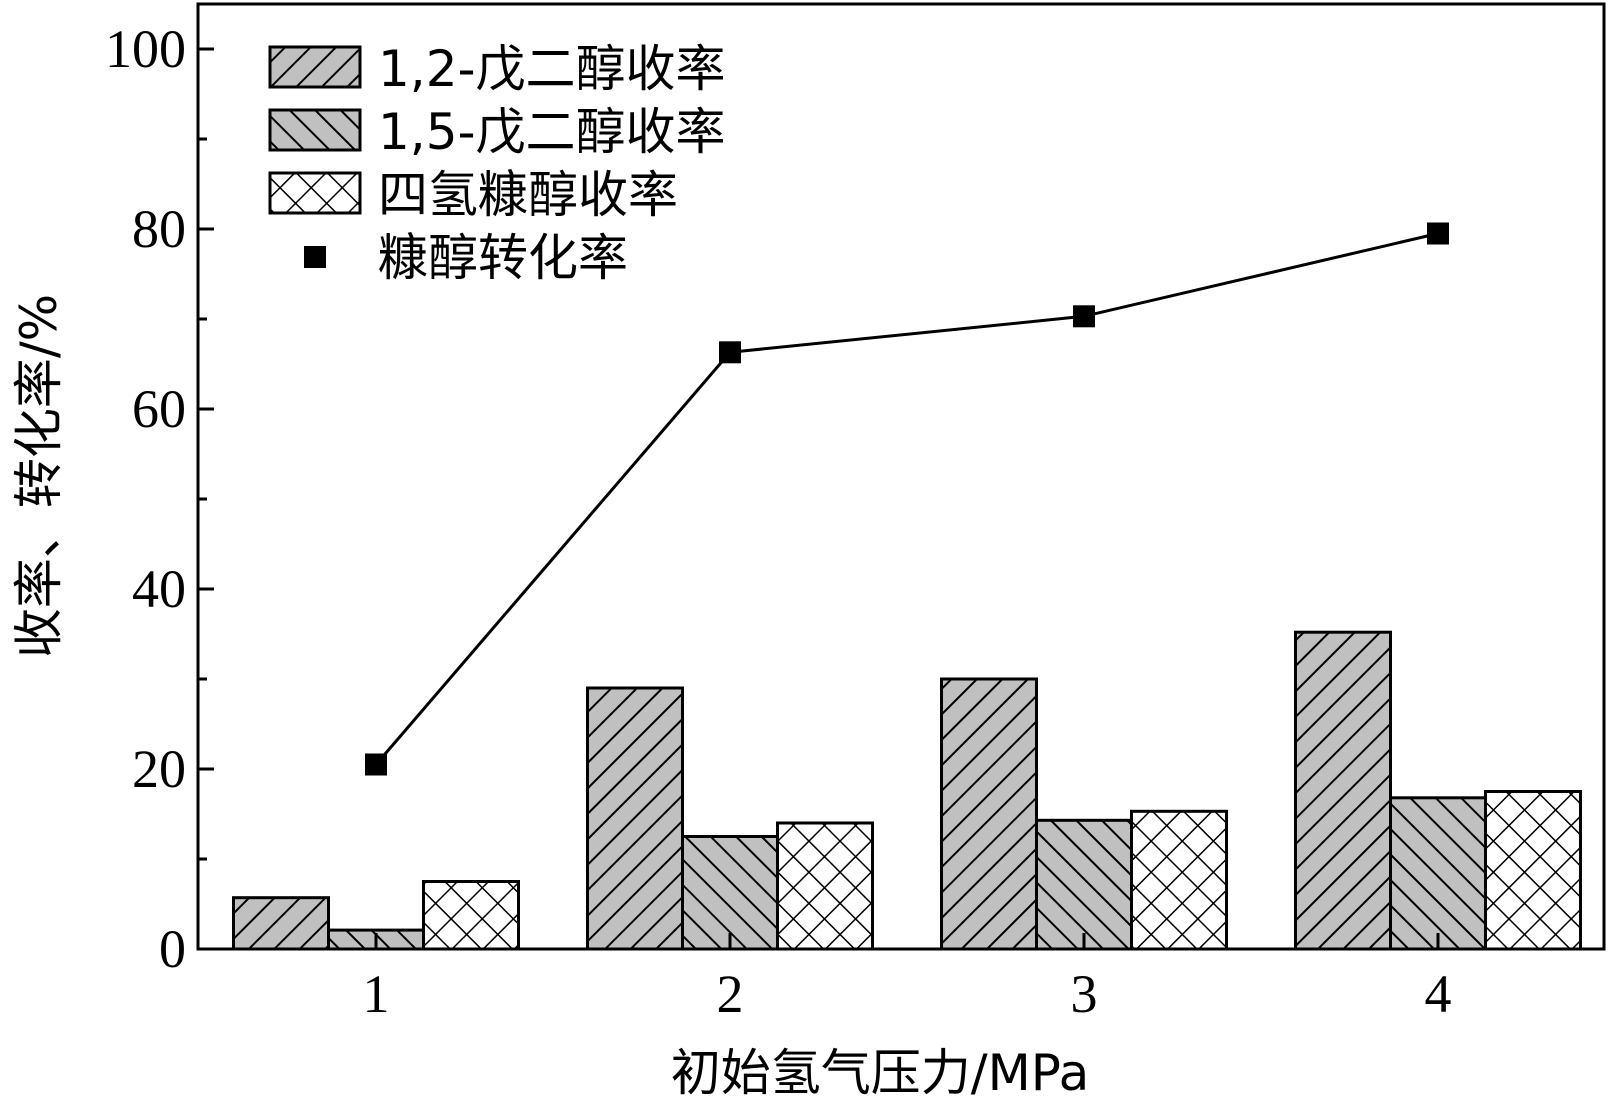 This screenshot has width=1617, height=1106. I want to click on y-axis-title: 收率、转化率/%, so click(39, 476).